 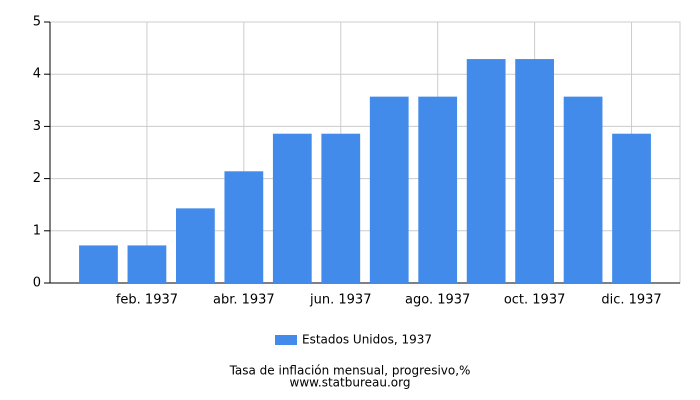 I want to click on x-tick-label: abr. 1937, so click(x=244, y=300).